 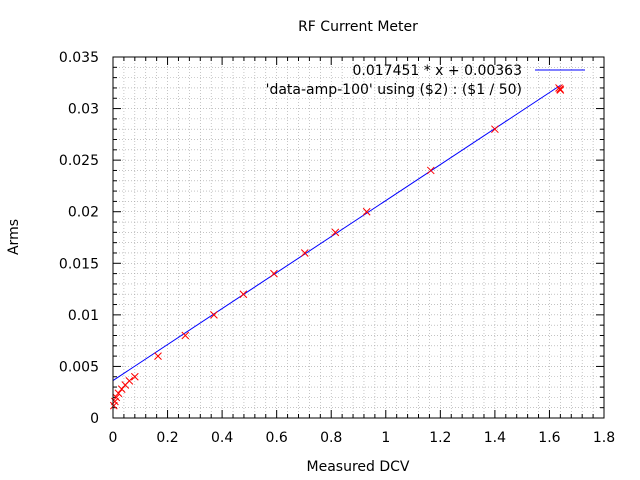 What do you see at coordinates (94, 419) in the screenshot?
I see `y-tick-label: 0` at bounding box center [94, 419].